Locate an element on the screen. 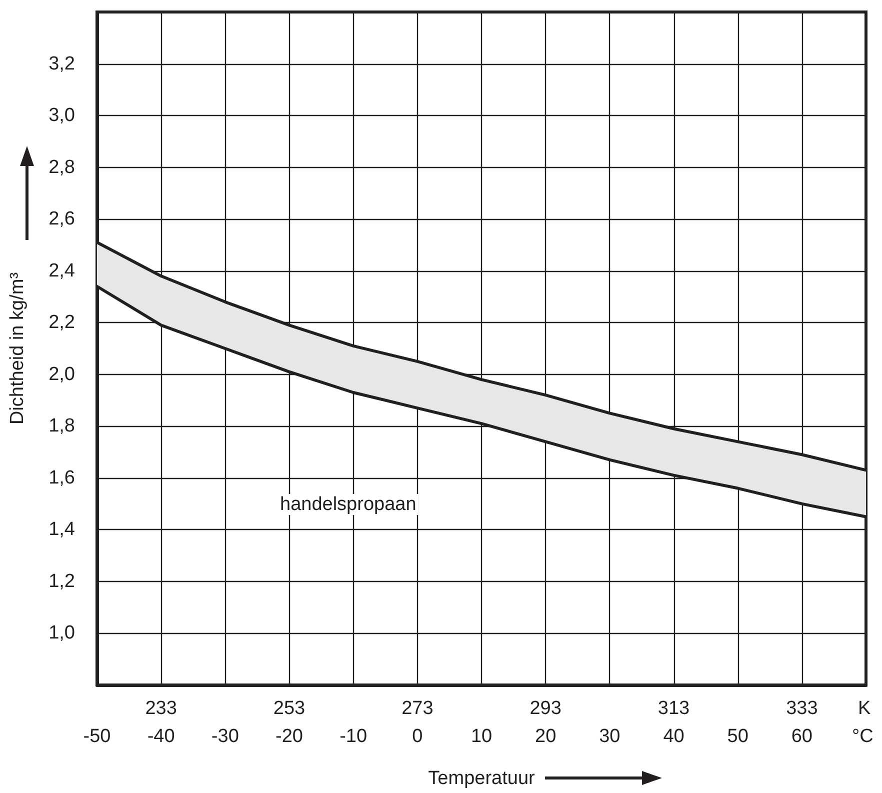  y-tick-label: 2,4 is located at coordinates (62, 271).